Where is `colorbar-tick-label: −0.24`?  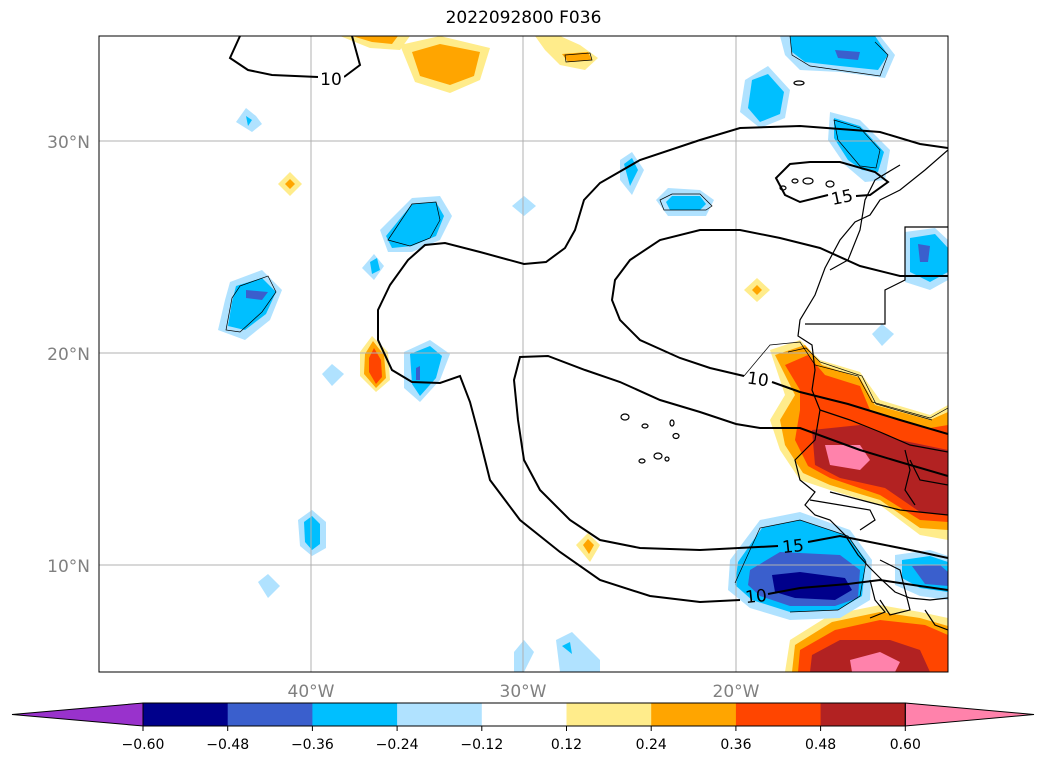
colorbar-tick-label: −0.24 is located at coordinates (397, 745).